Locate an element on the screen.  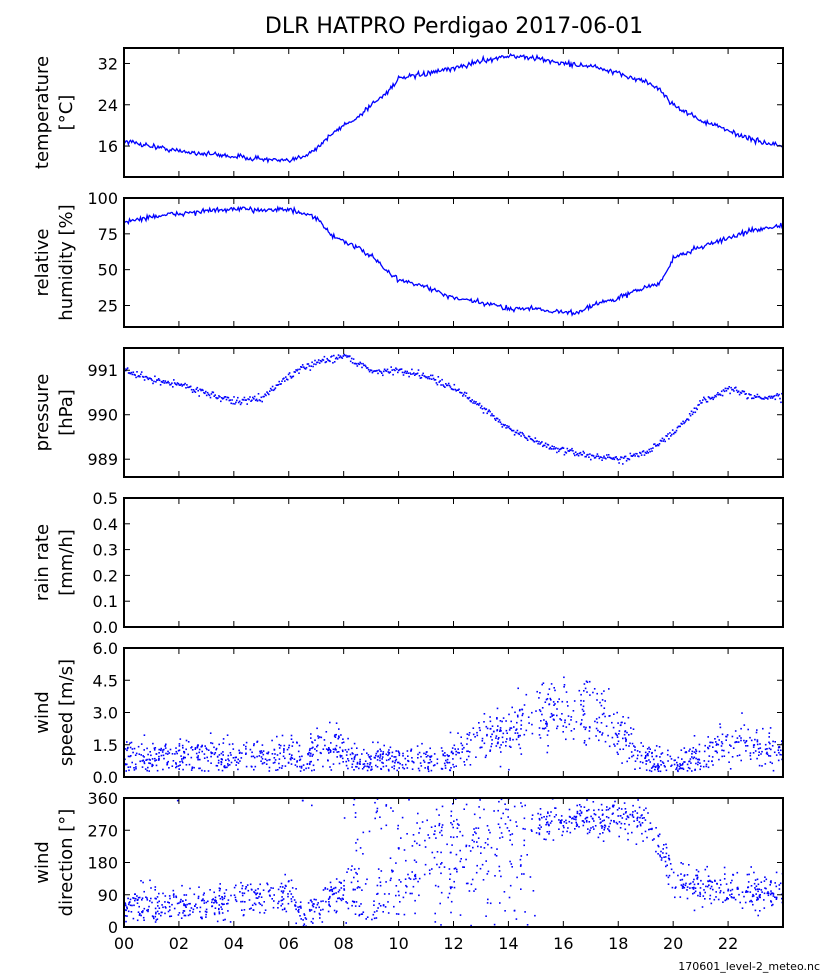
plot-frame is located at coordinates (453, 562).